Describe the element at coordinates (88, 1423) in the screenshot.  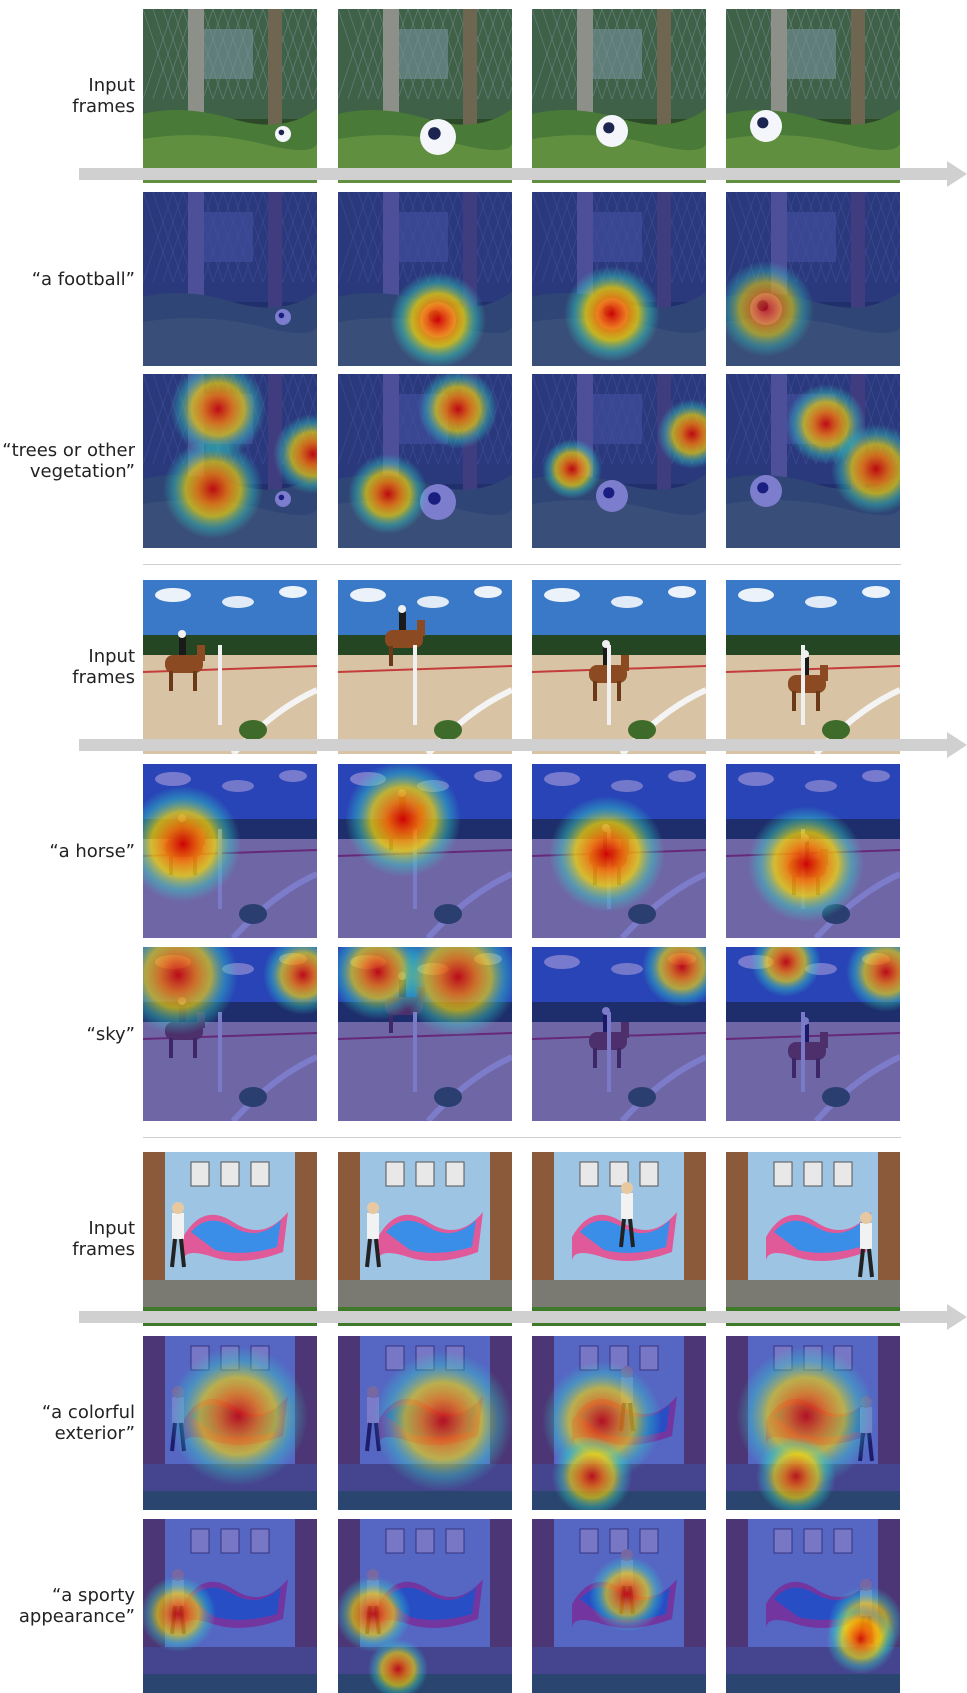
I see `row-label: “a colorful exterior”` at that location.